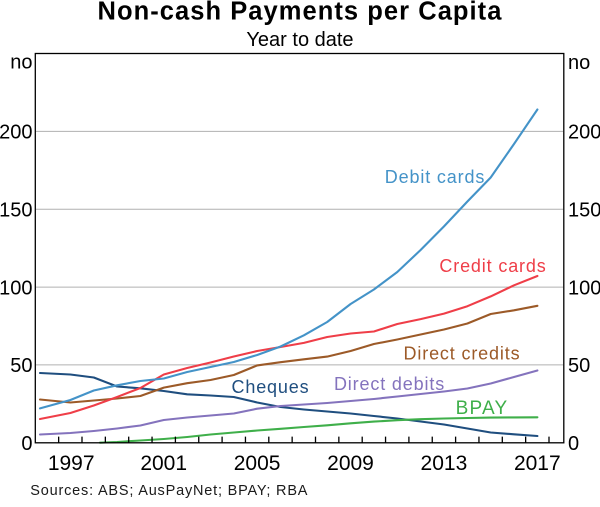  Describe the element at coordinates (444, 463) in the screenshot. I see `svg-text: 2013` at that location.